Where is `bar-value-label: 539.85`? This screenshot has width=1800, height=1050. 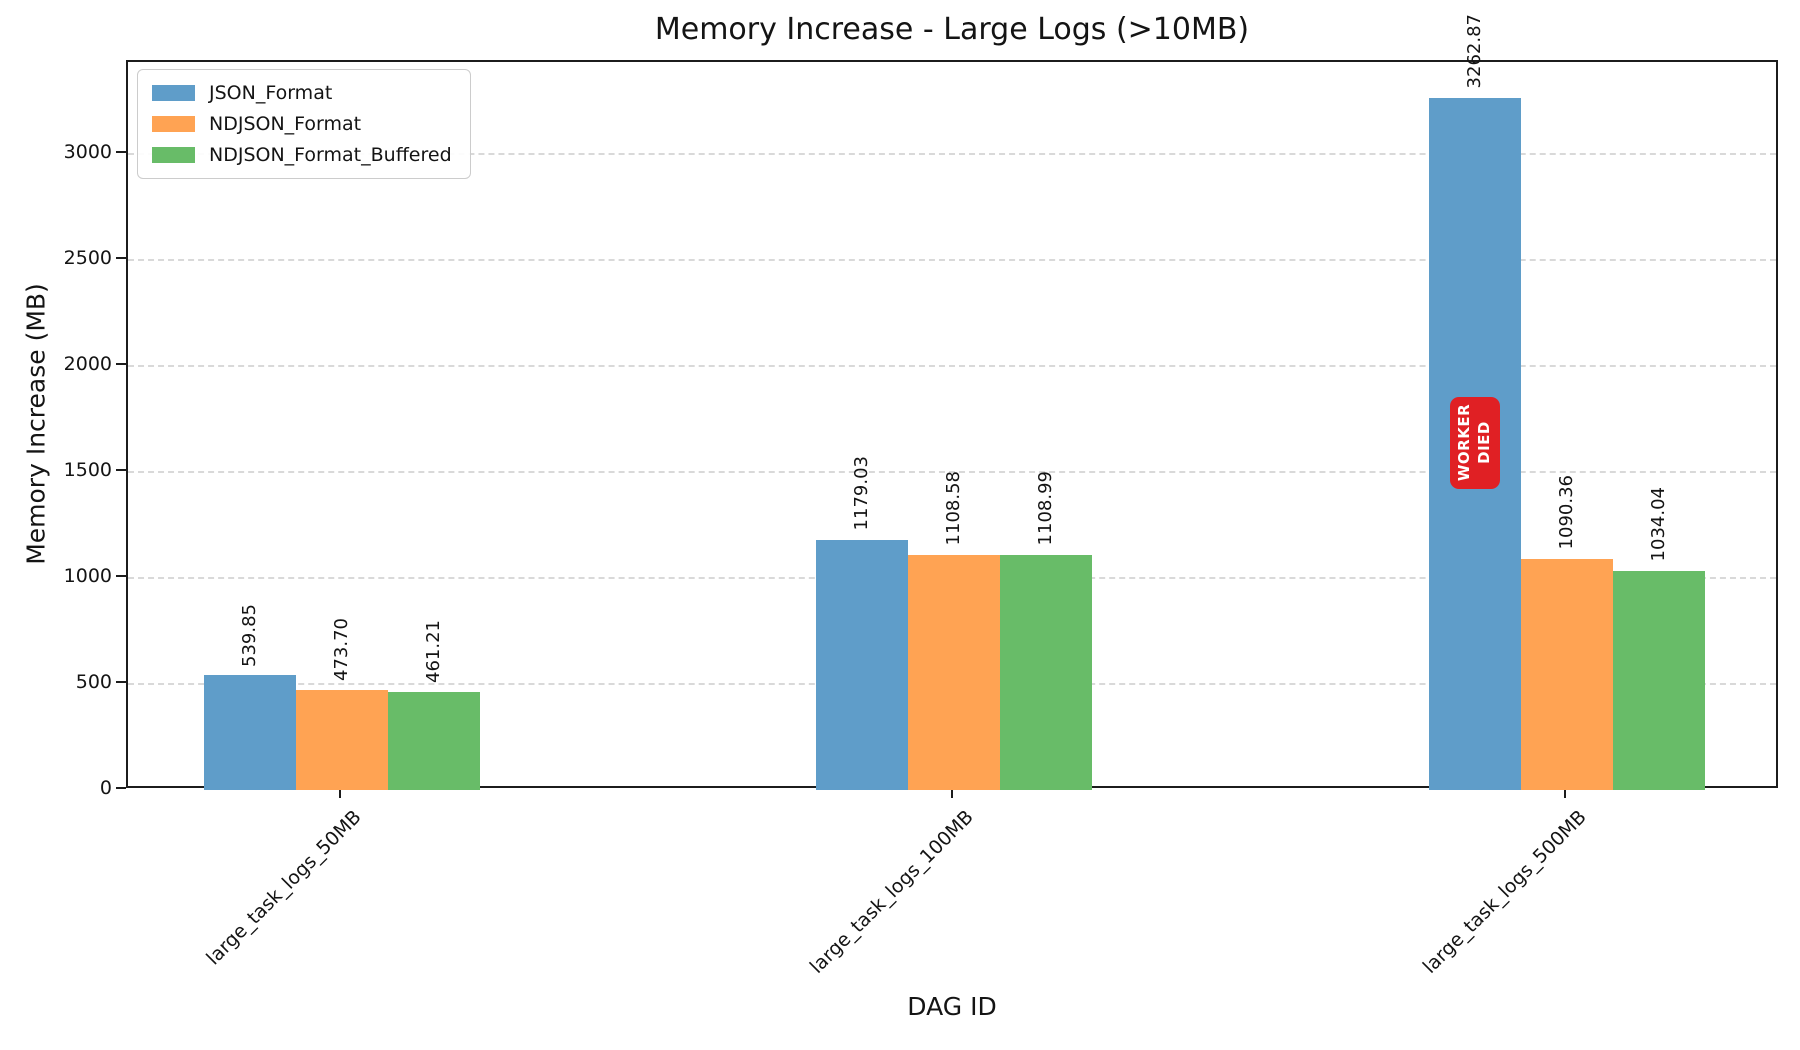 bar-value-label: 539.85 is located at coordinates (249, 635).